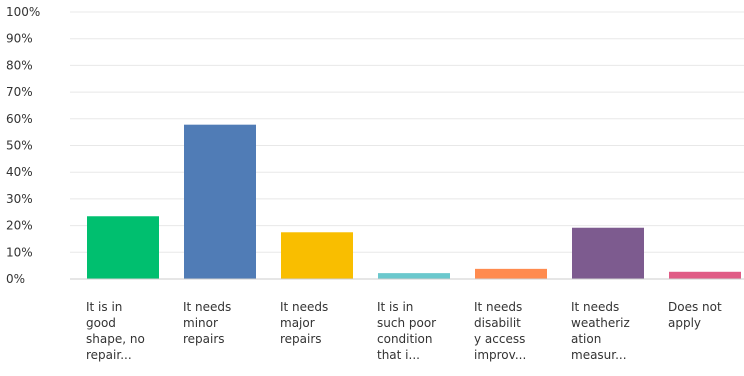  What do you see at coordinates (207, 323) in the screenshot?
I see `x-category-label: It needs minor repairs` at bounding box center [207, 323].